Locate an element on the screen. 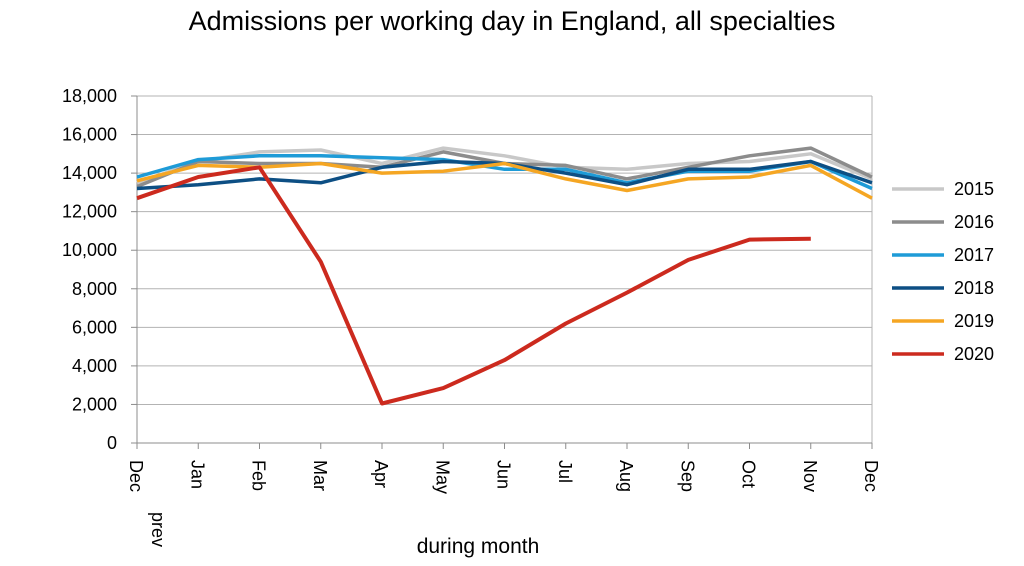 The height and width of the screenshot is (566, 1024). x-tick-label: Aug is located at coordinates (626, 476).